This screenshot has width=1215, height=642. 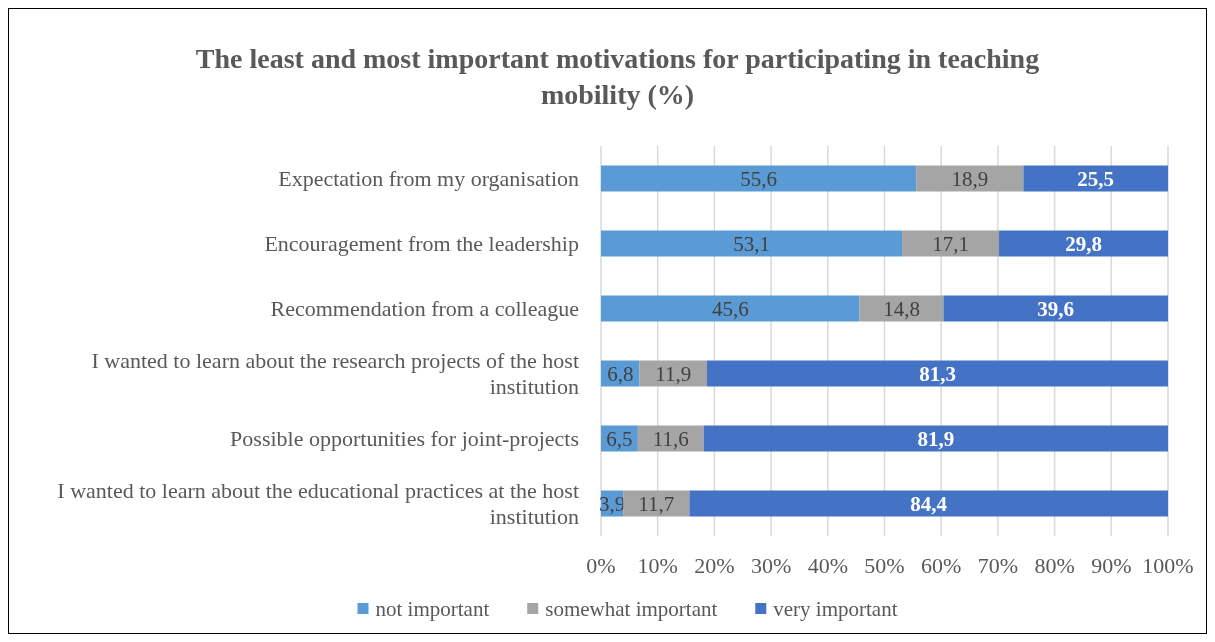 I want to click on chart-title: The least and most important motivations for participating in teaching mobility (%), so click(x=617, y=76).